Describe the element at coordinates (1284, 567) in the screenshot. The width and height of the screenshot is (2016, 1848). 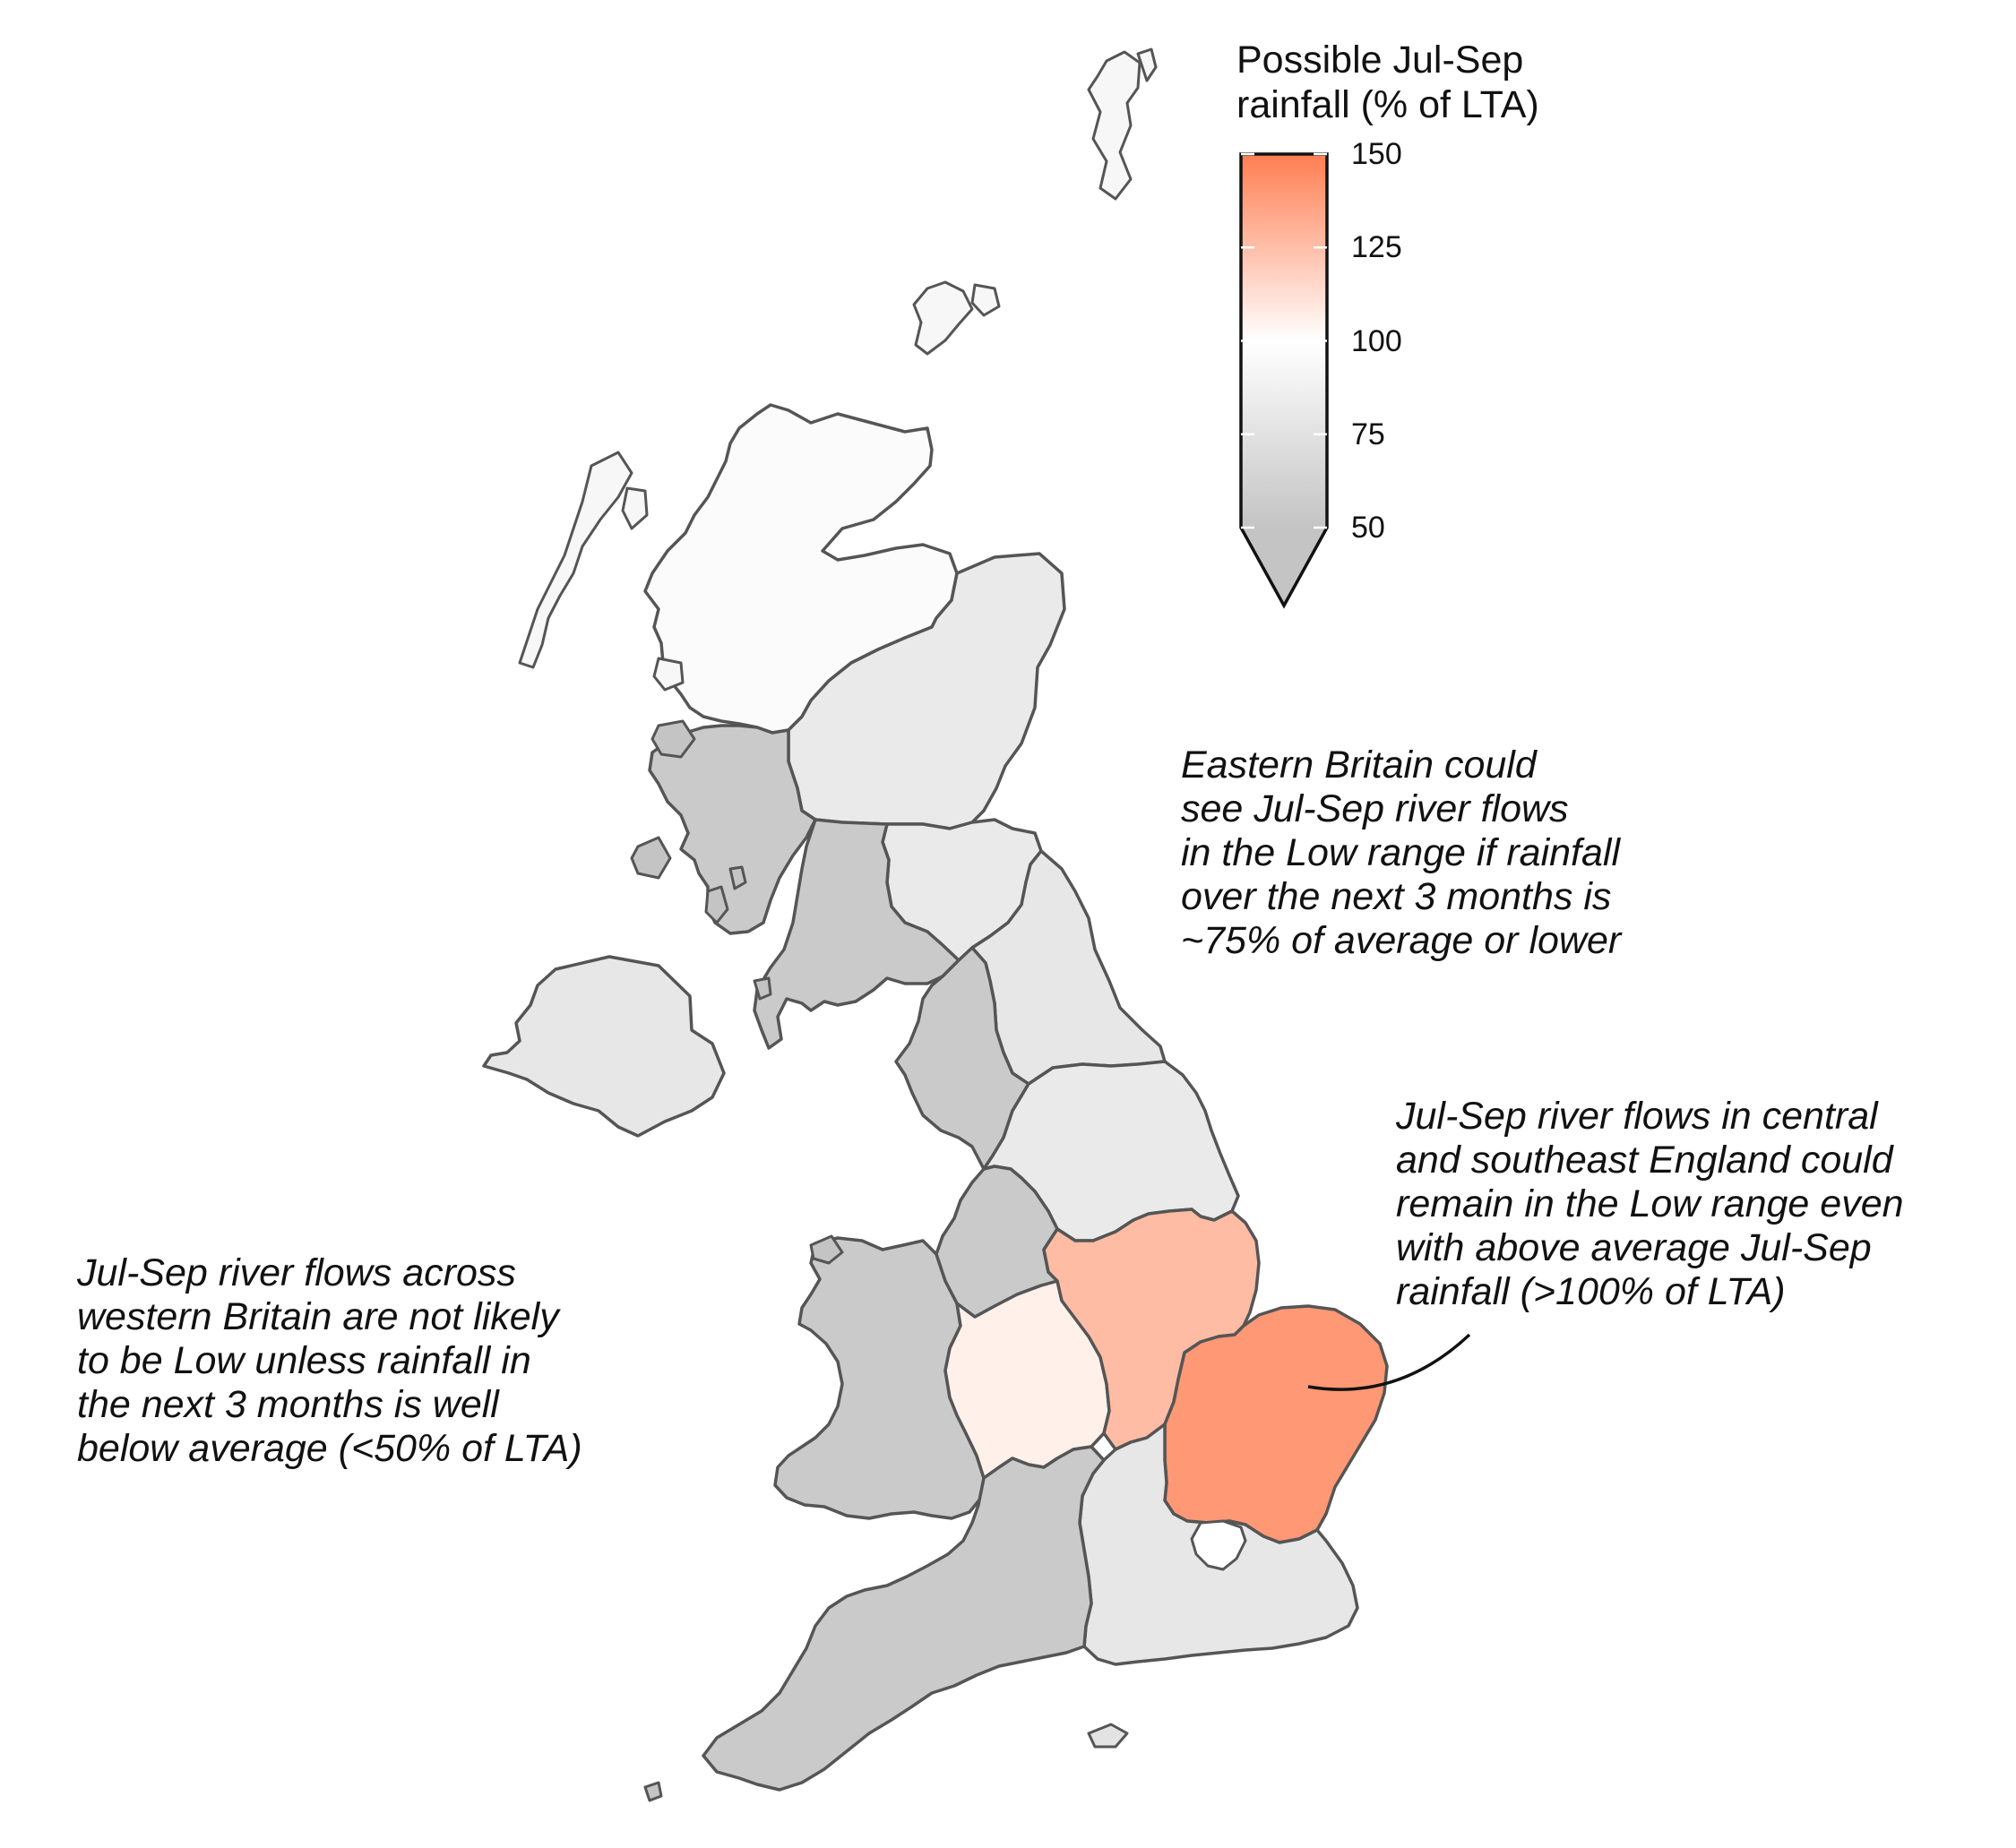
I see `legend-extend-triangle` at that location.